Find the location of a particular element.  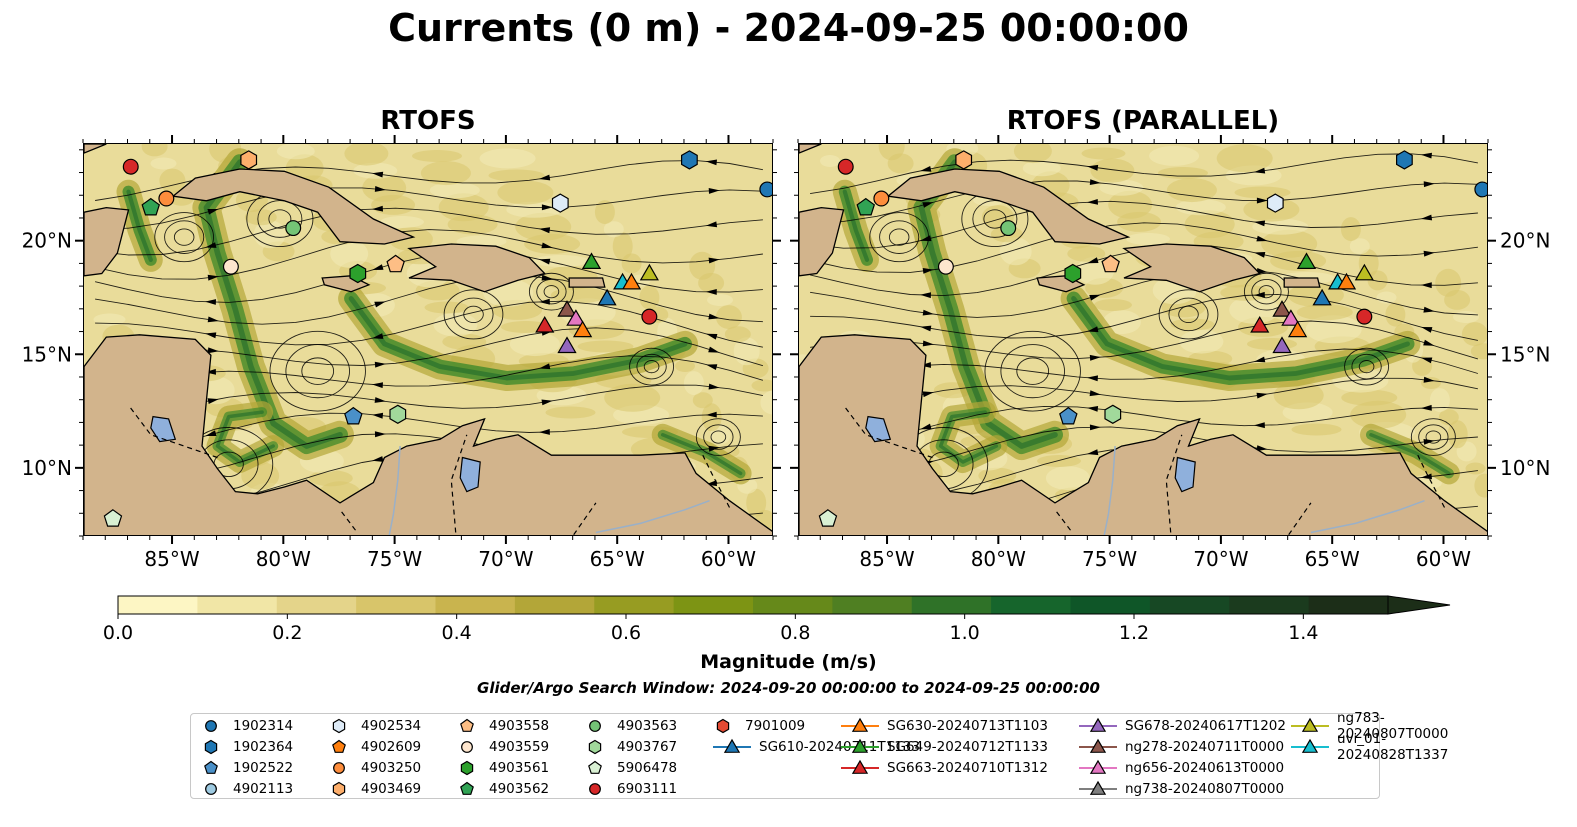

legend-label: 1902522 is located at coordinates (263, 768).